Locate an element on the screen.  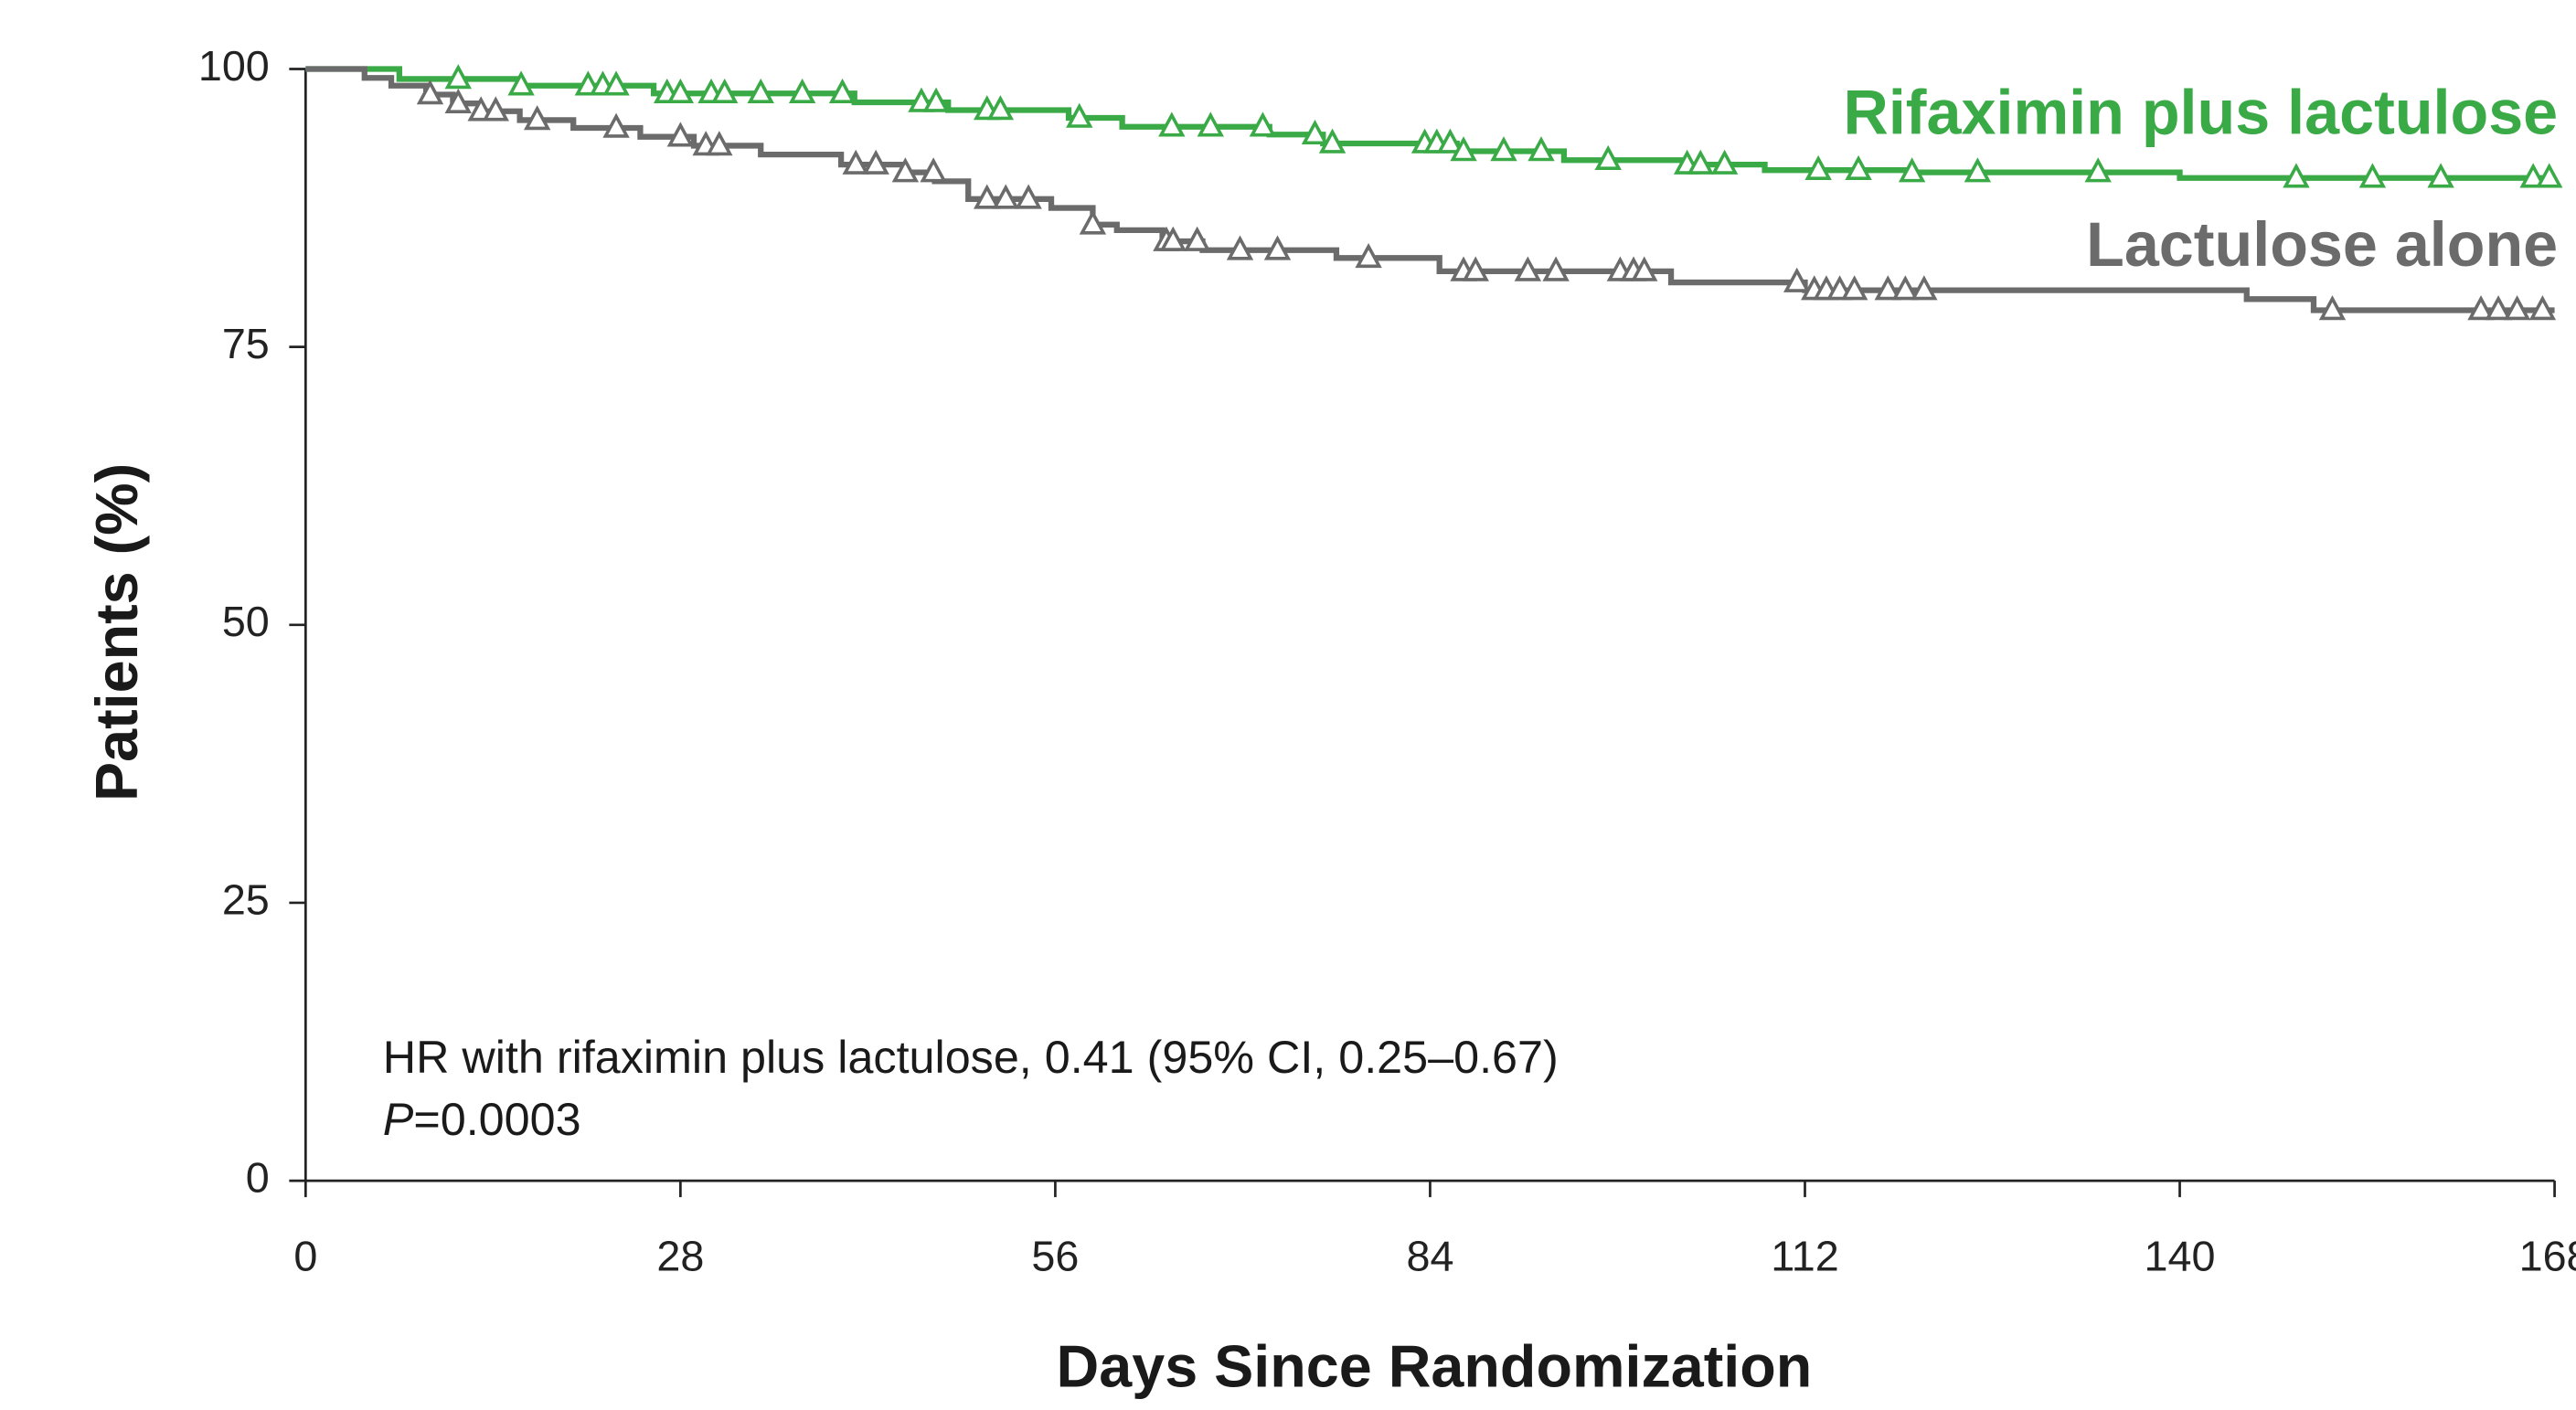
x-axis-title: Days Since Randomization is located at coordinates (1435, 1367).